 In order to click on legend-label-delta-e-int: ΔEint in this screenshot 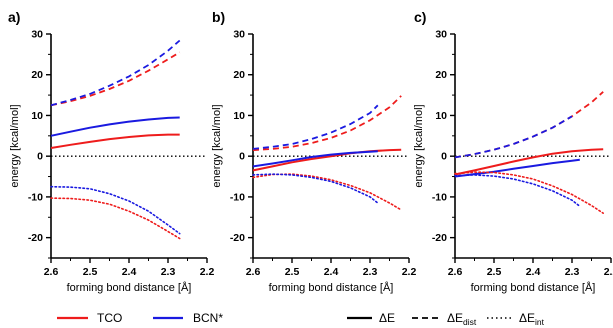, I will do `click(532, 319)`.